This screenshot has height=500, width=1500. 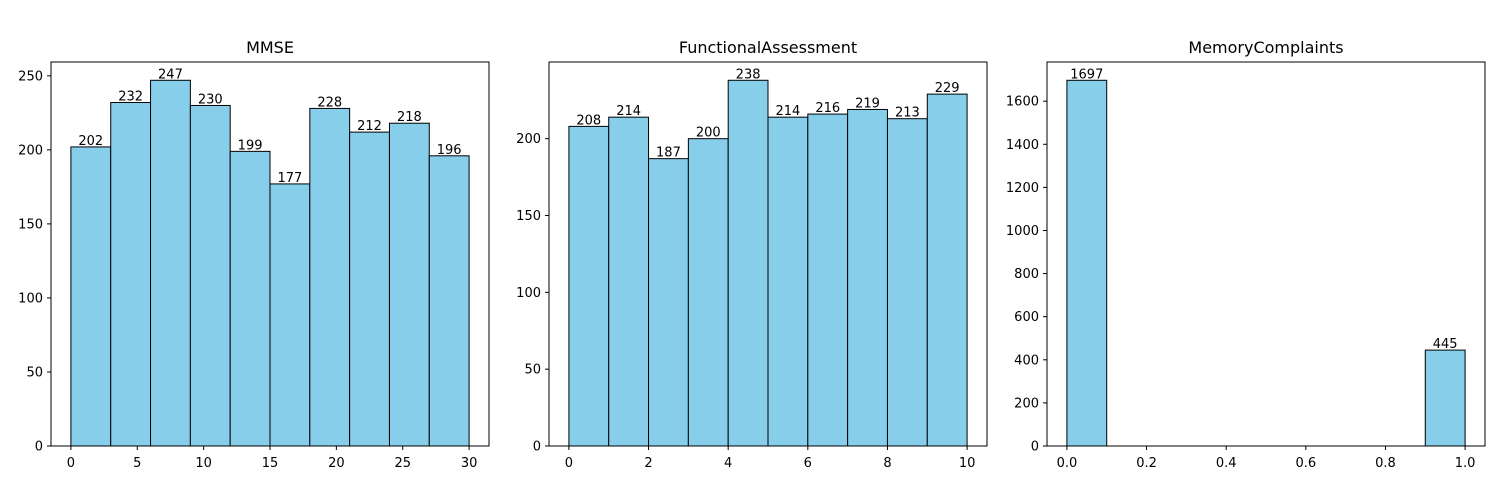 I want to click on bar-value-label: 216, so click(x=827, y=108).